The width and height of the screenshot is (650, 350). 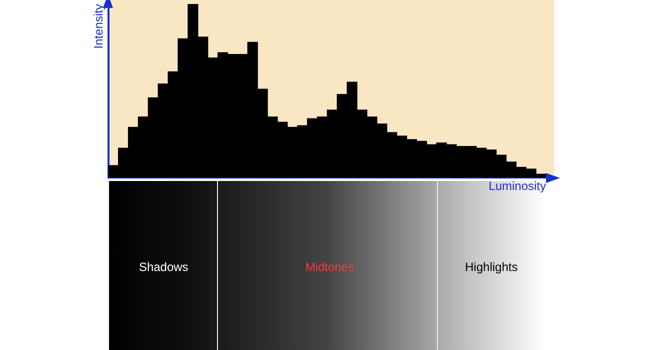 What do you see at coordinates (99, 26) in the screenshot?
I see `y-axis-title: Intensity` at bounding box center [99, 26].